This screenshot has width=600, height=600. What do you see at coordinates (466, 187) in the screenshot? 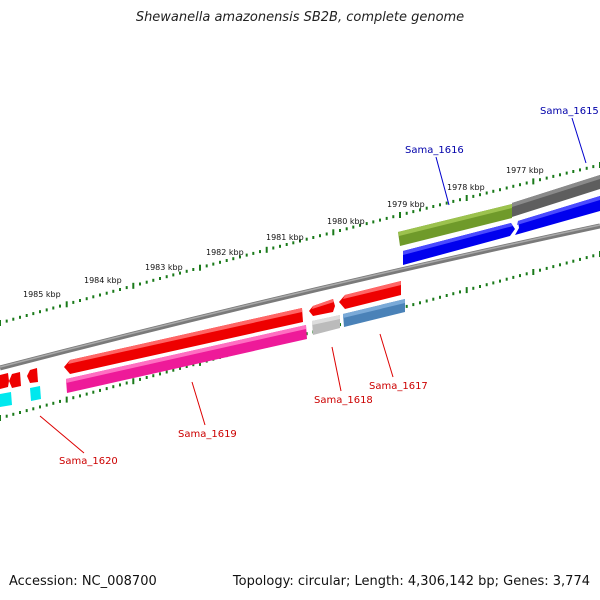
I see `scale-label: 1978 kbp` at bounding box center [466, 187].